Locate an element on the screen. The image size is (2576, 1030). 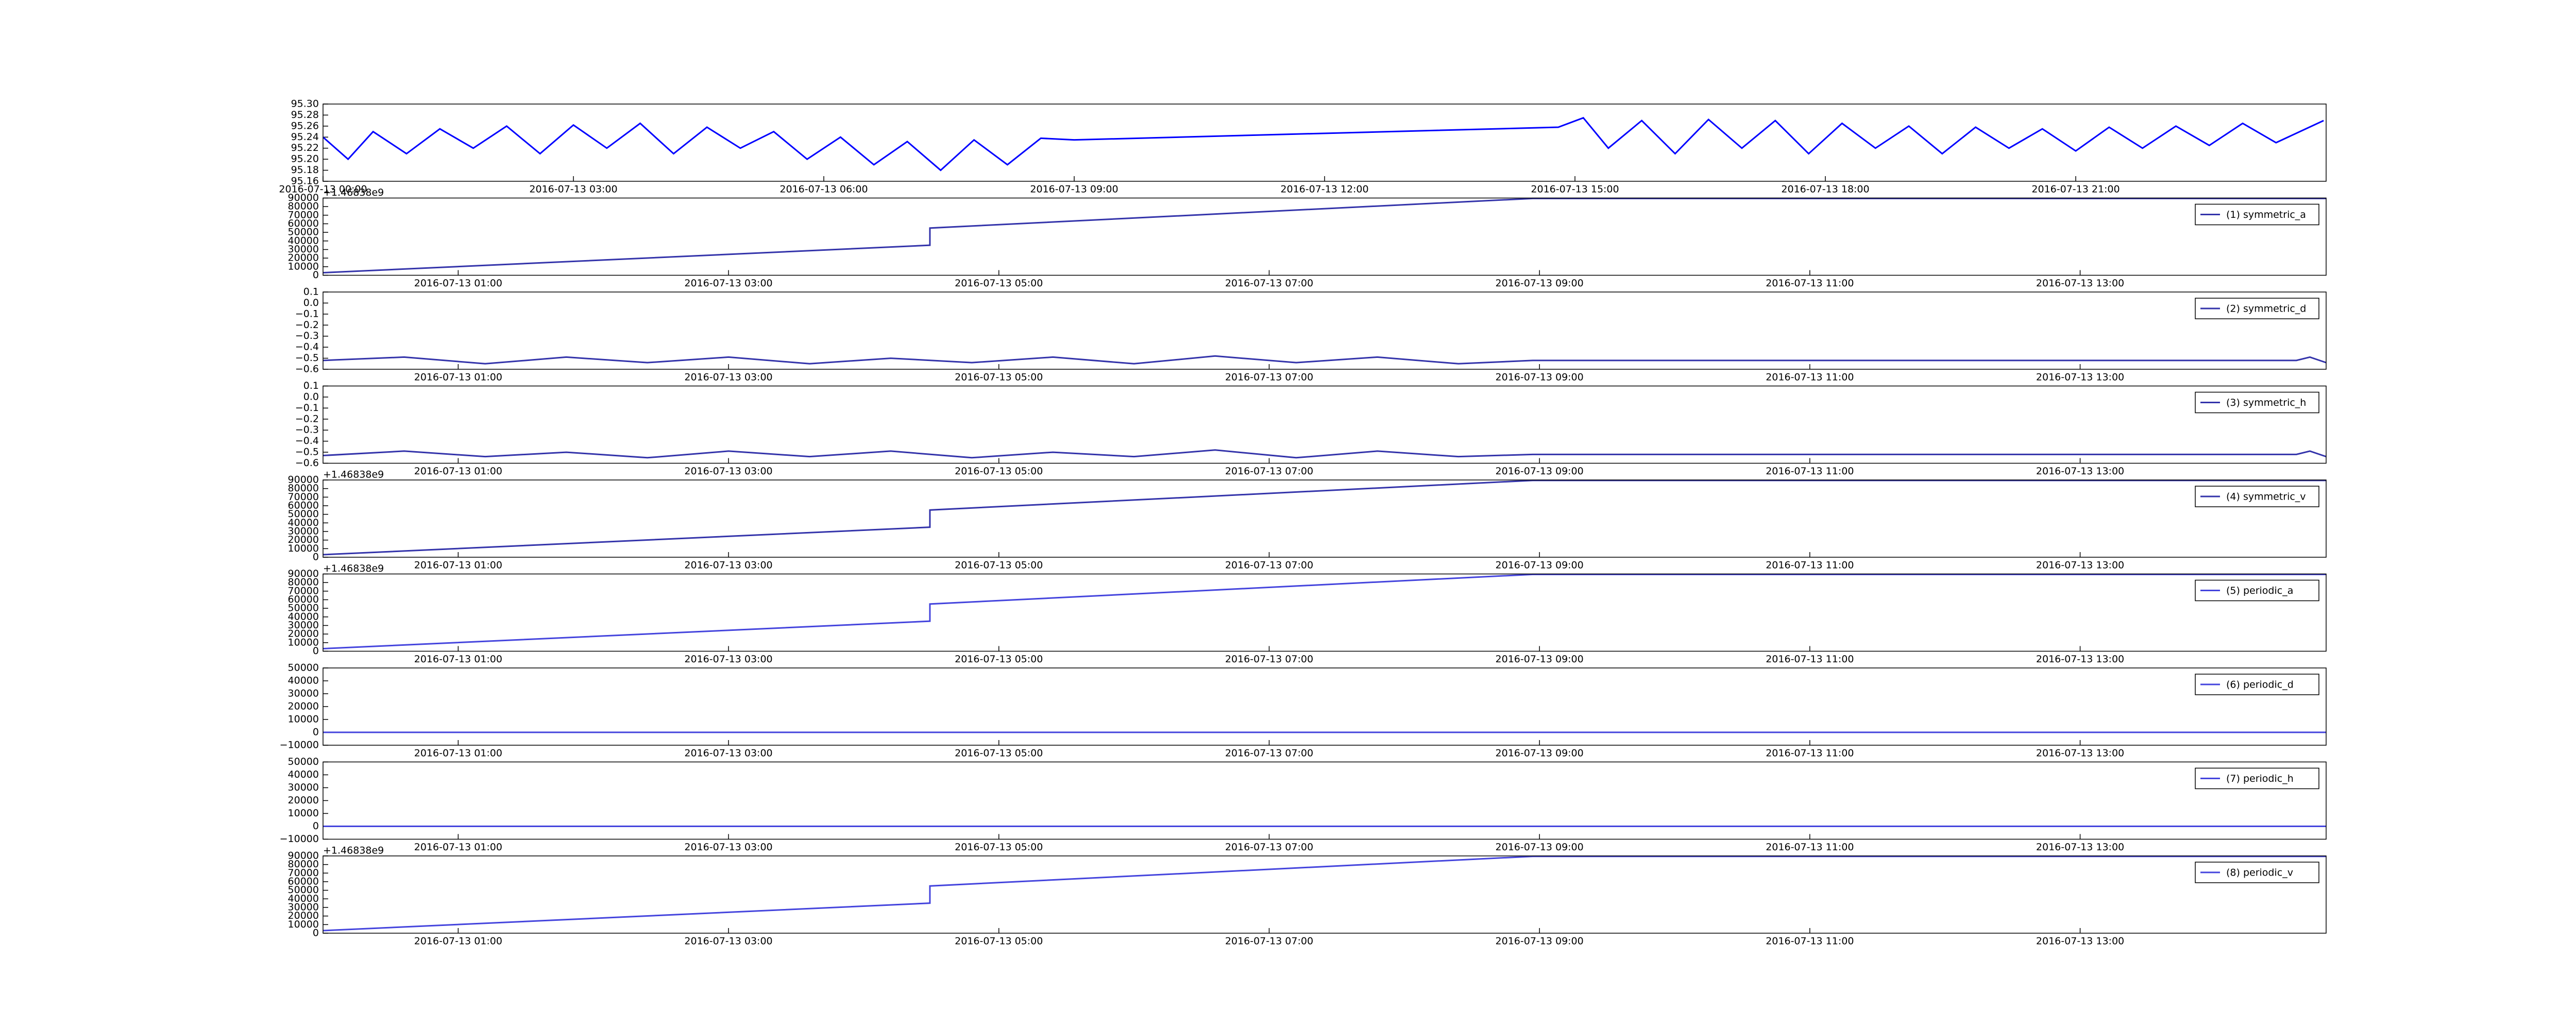
legend-label: (8) periodic_v is located at coordinates (2259, 873).